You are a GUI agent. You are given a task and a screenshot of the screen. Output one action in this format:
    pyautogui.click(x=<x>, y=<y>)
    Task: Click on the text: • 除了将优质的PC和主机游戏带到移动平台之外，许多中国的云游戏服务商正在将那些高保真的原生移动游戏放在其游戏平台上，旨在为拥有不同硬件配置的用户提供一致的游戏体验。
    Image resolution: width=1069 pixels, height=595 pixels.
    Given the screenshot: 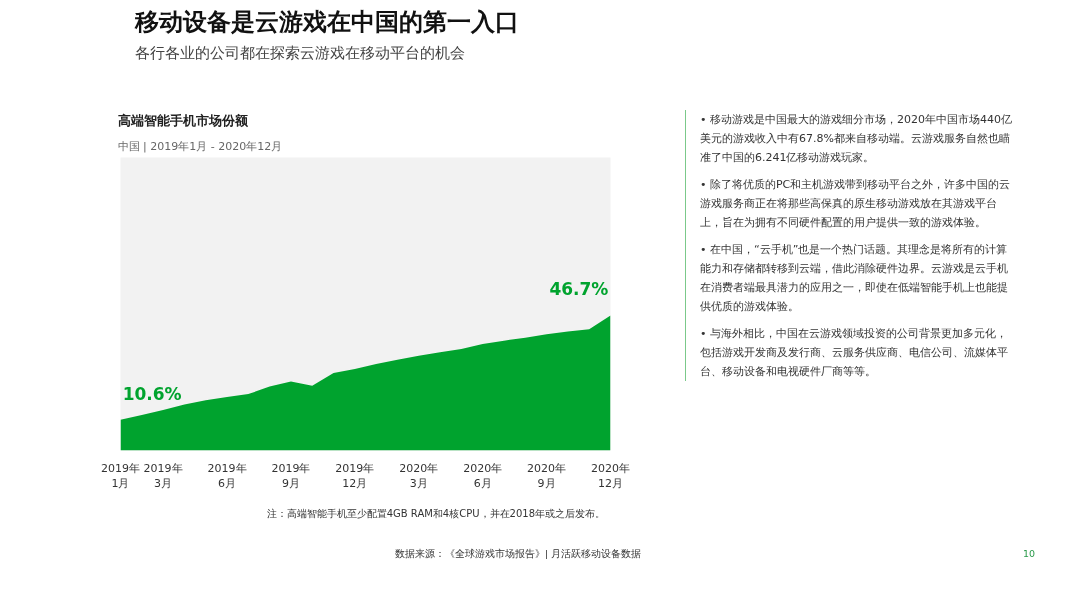 What is the action you would take?
    pyautogui.click(x=856, y=204)
    